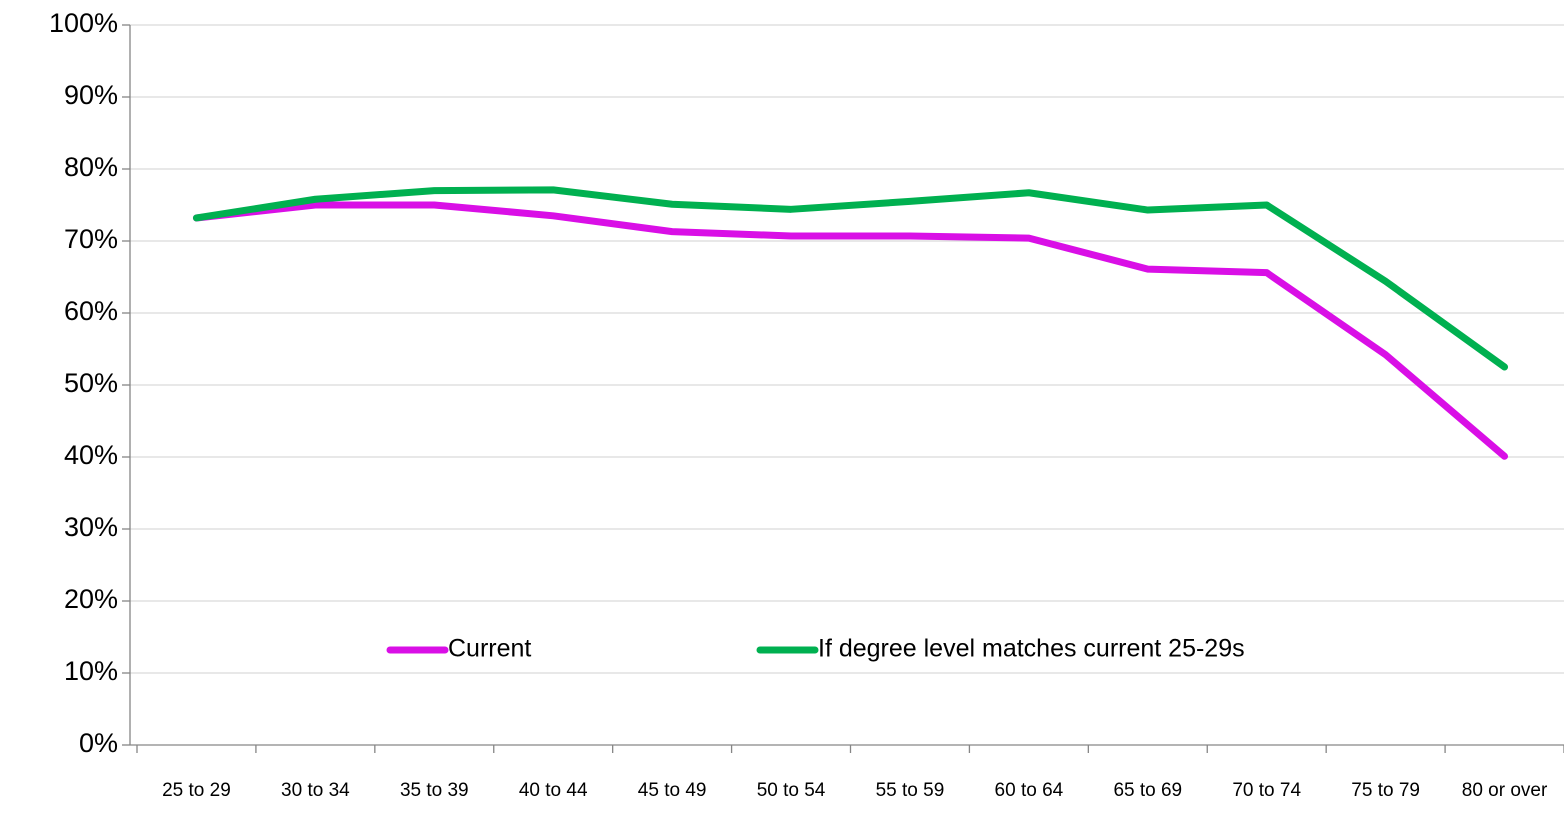  I want to click on legend-label: If degree level matches current 25-29s, so click(1031, 649).